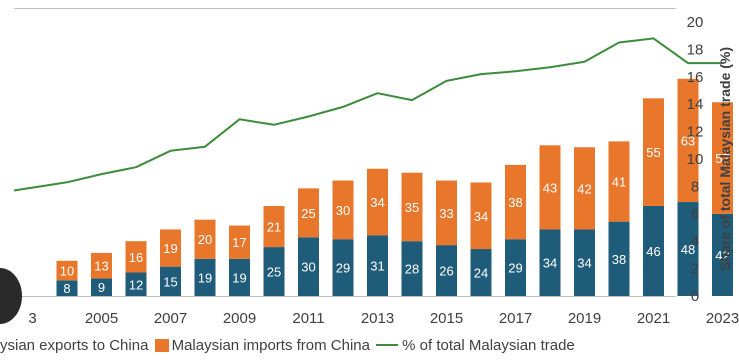 This screenshot has width=739, height=360. I want to click on bar-exports-2015, so click(446, 270).